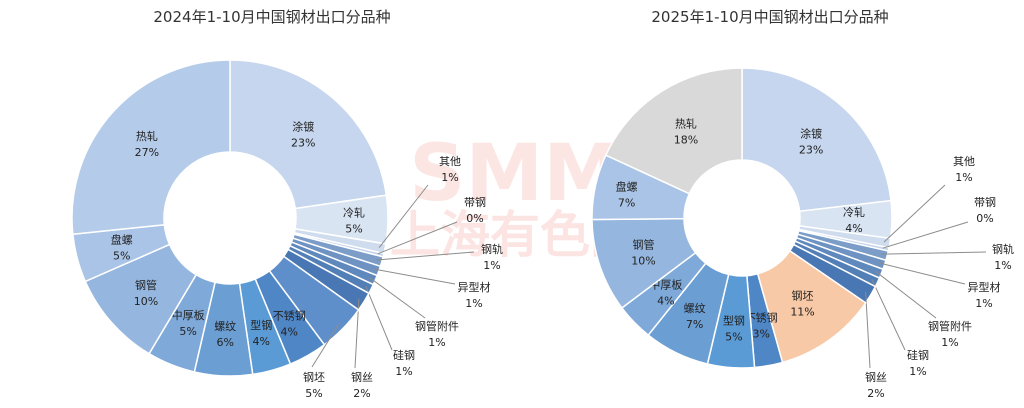  Describe the element at coordinates (686, 139) in the screenshot. I see `slice-value-label: 18%` at that location.